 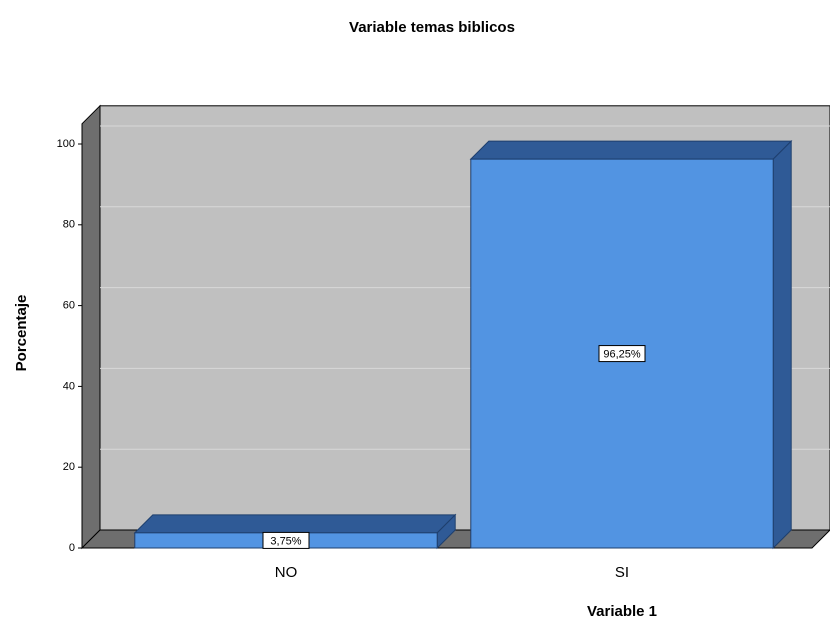 What do you see at coordinates (69, 225) in the screenshot?
I see `y-tick-label: 80` at bounding box center [69, 225].